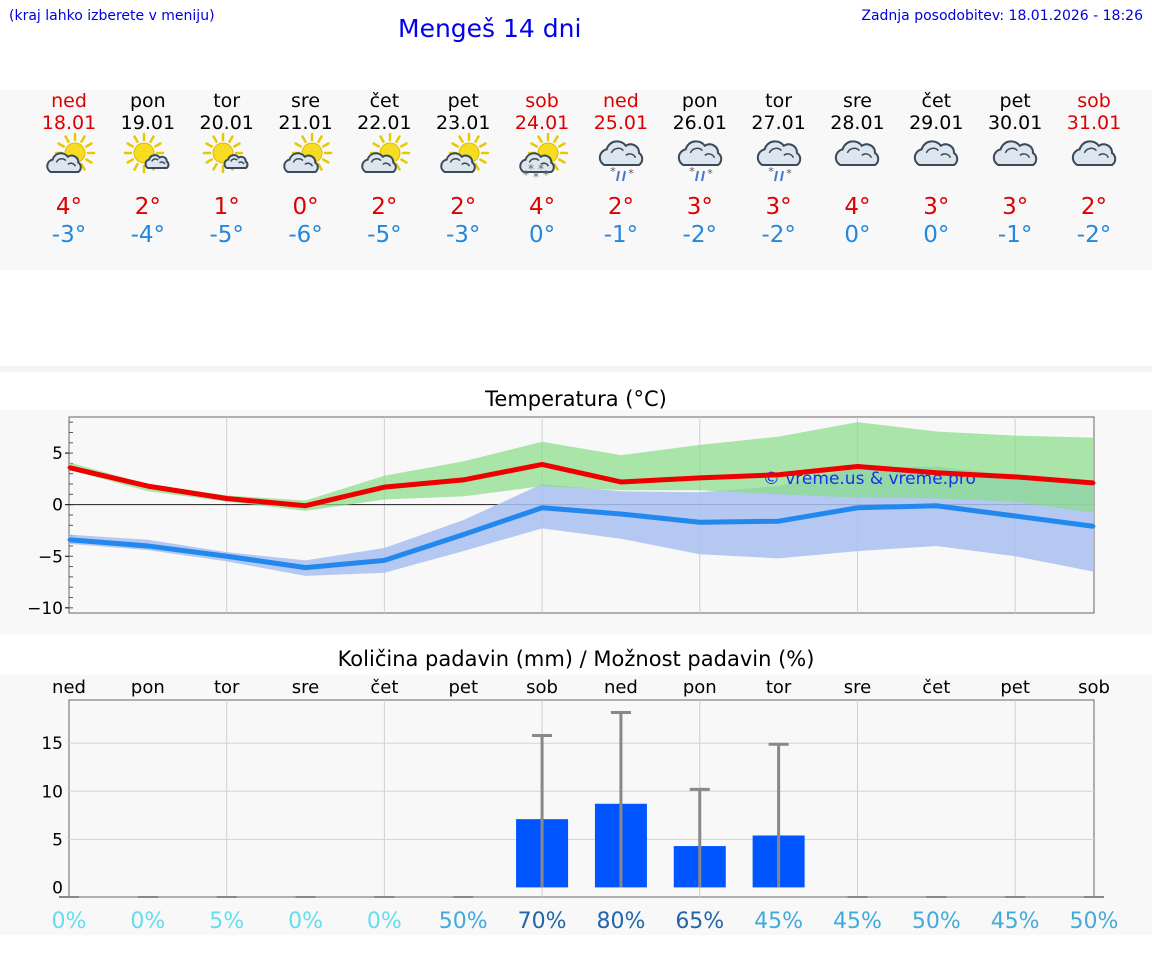 This screenshot has width=1152, height=975. Describe the element at coordinates (384, 169) in the screenshot. I see `day-column: čet 22.01 2° -5°` at that location.